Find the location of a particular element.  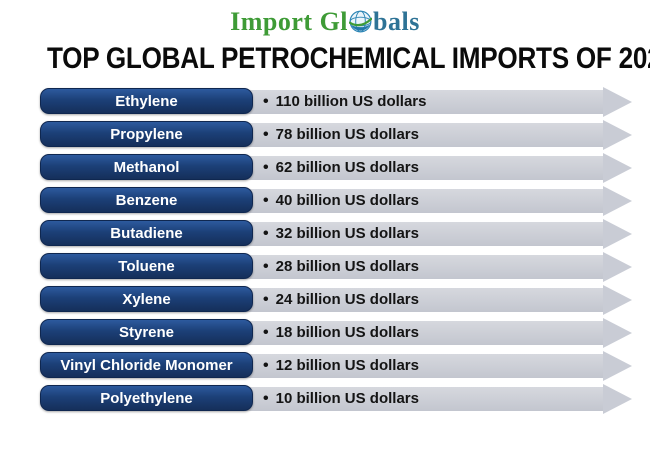

value-label: 62 billion US dollars is located at coordinates (347, 167).